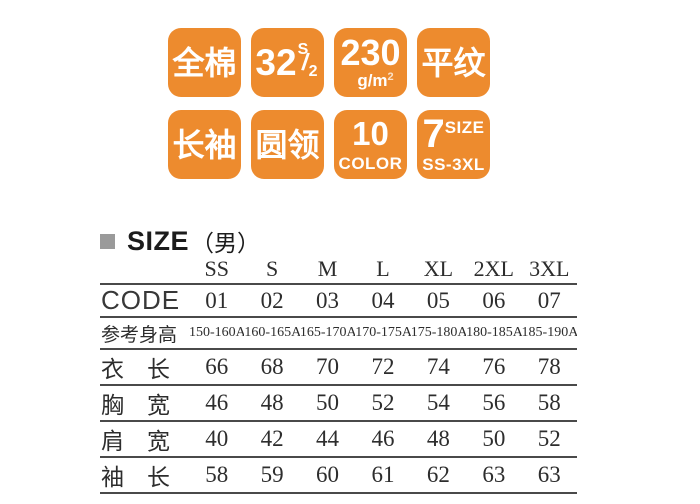  What do you see at coordinates (144, 403) in the screenshot?
I see `row-label: 胸 宽` at bounding box center [144, 403].